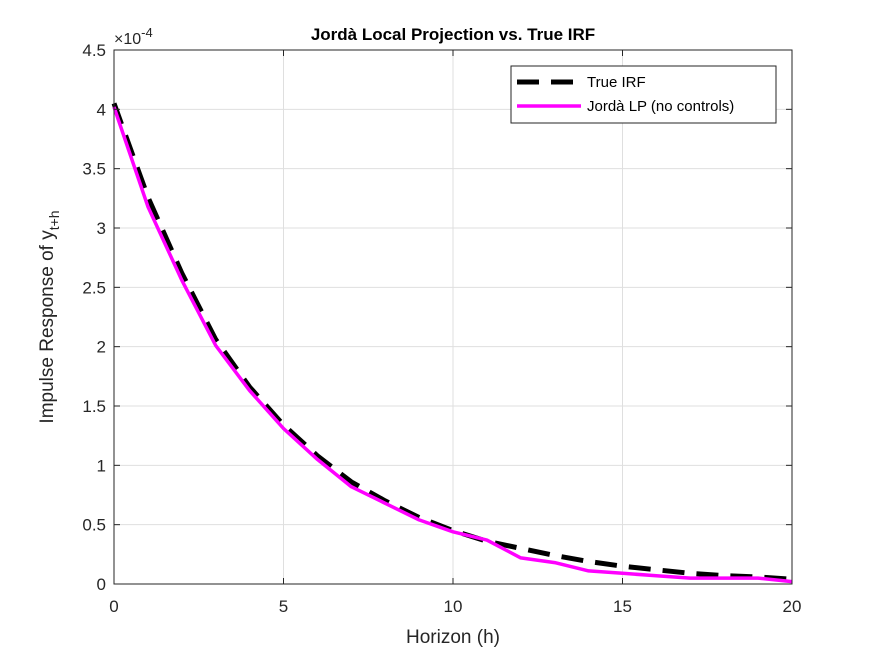  I want to click on y-exponent-power: -4, so click(147, 32).